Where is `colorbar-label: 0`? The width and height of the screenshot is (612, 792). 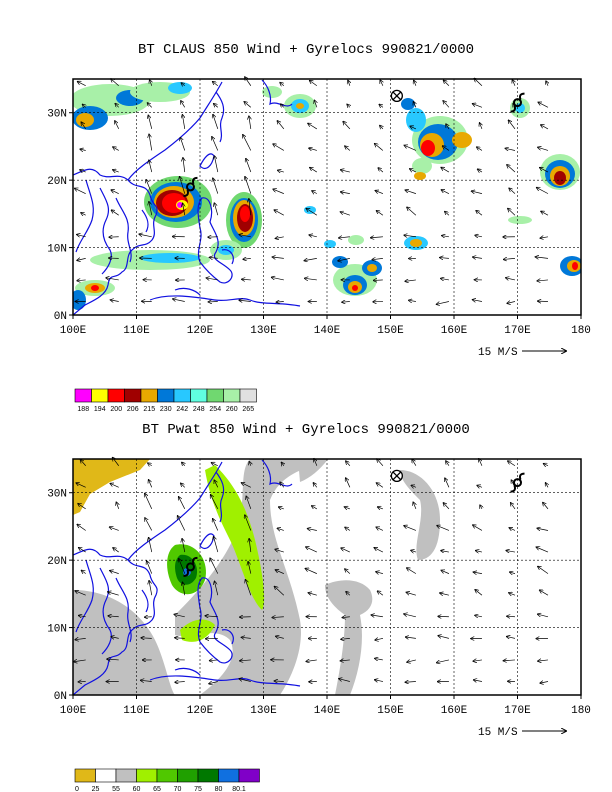
colorbar-label: 0 is located at coordinates (77, 789).